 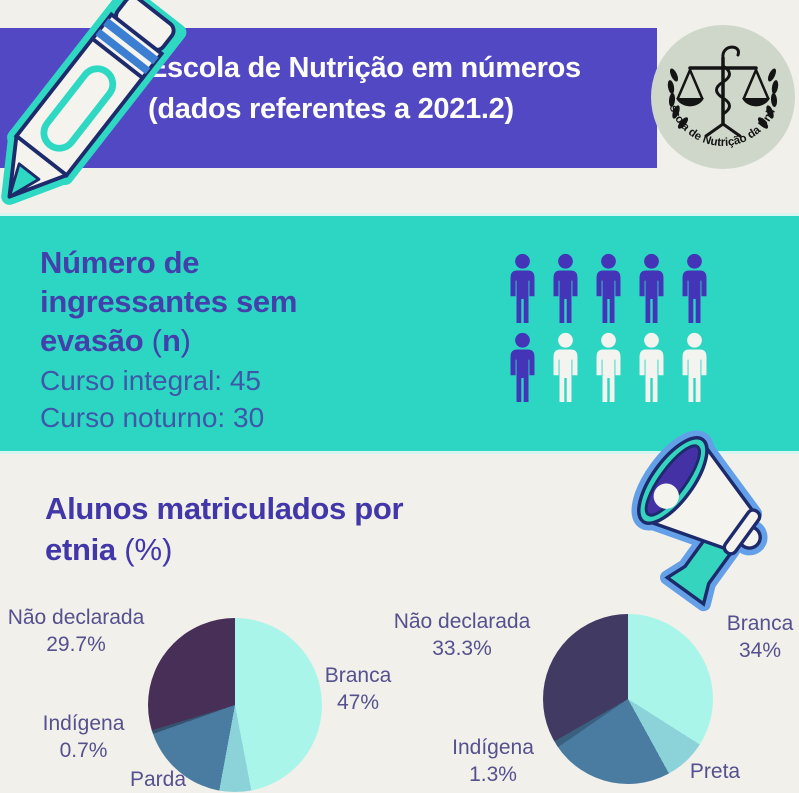 What do you see at coordinates (760, 637) in the screenshot?
I see `pie2-label-branca: Branca 34%` at bounding box center [760, 637].